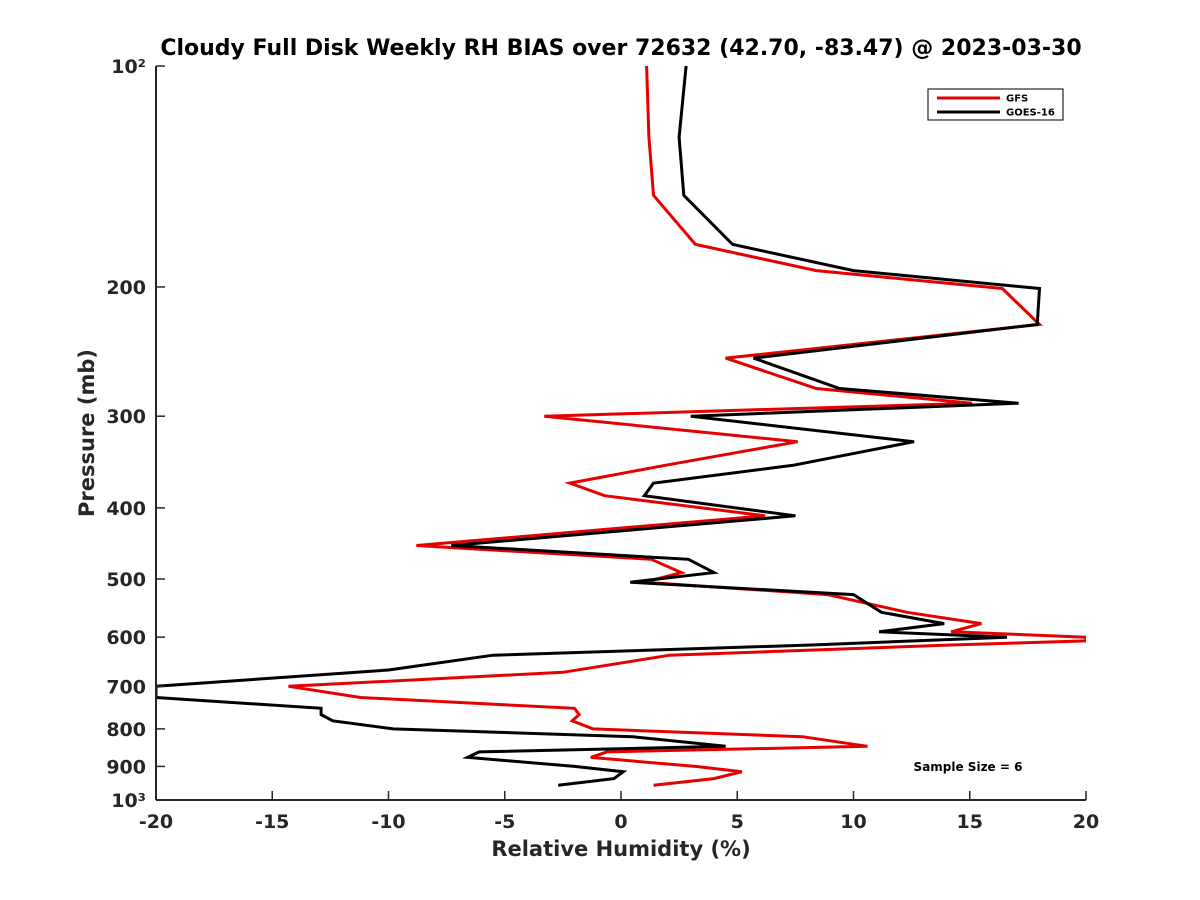 The height and width of the screenshot is (900, 1200). What do you see at coordinates (128, 67) in the screenshot?
I see `y-tick-label: 10²` at bounding box center [128, 67].